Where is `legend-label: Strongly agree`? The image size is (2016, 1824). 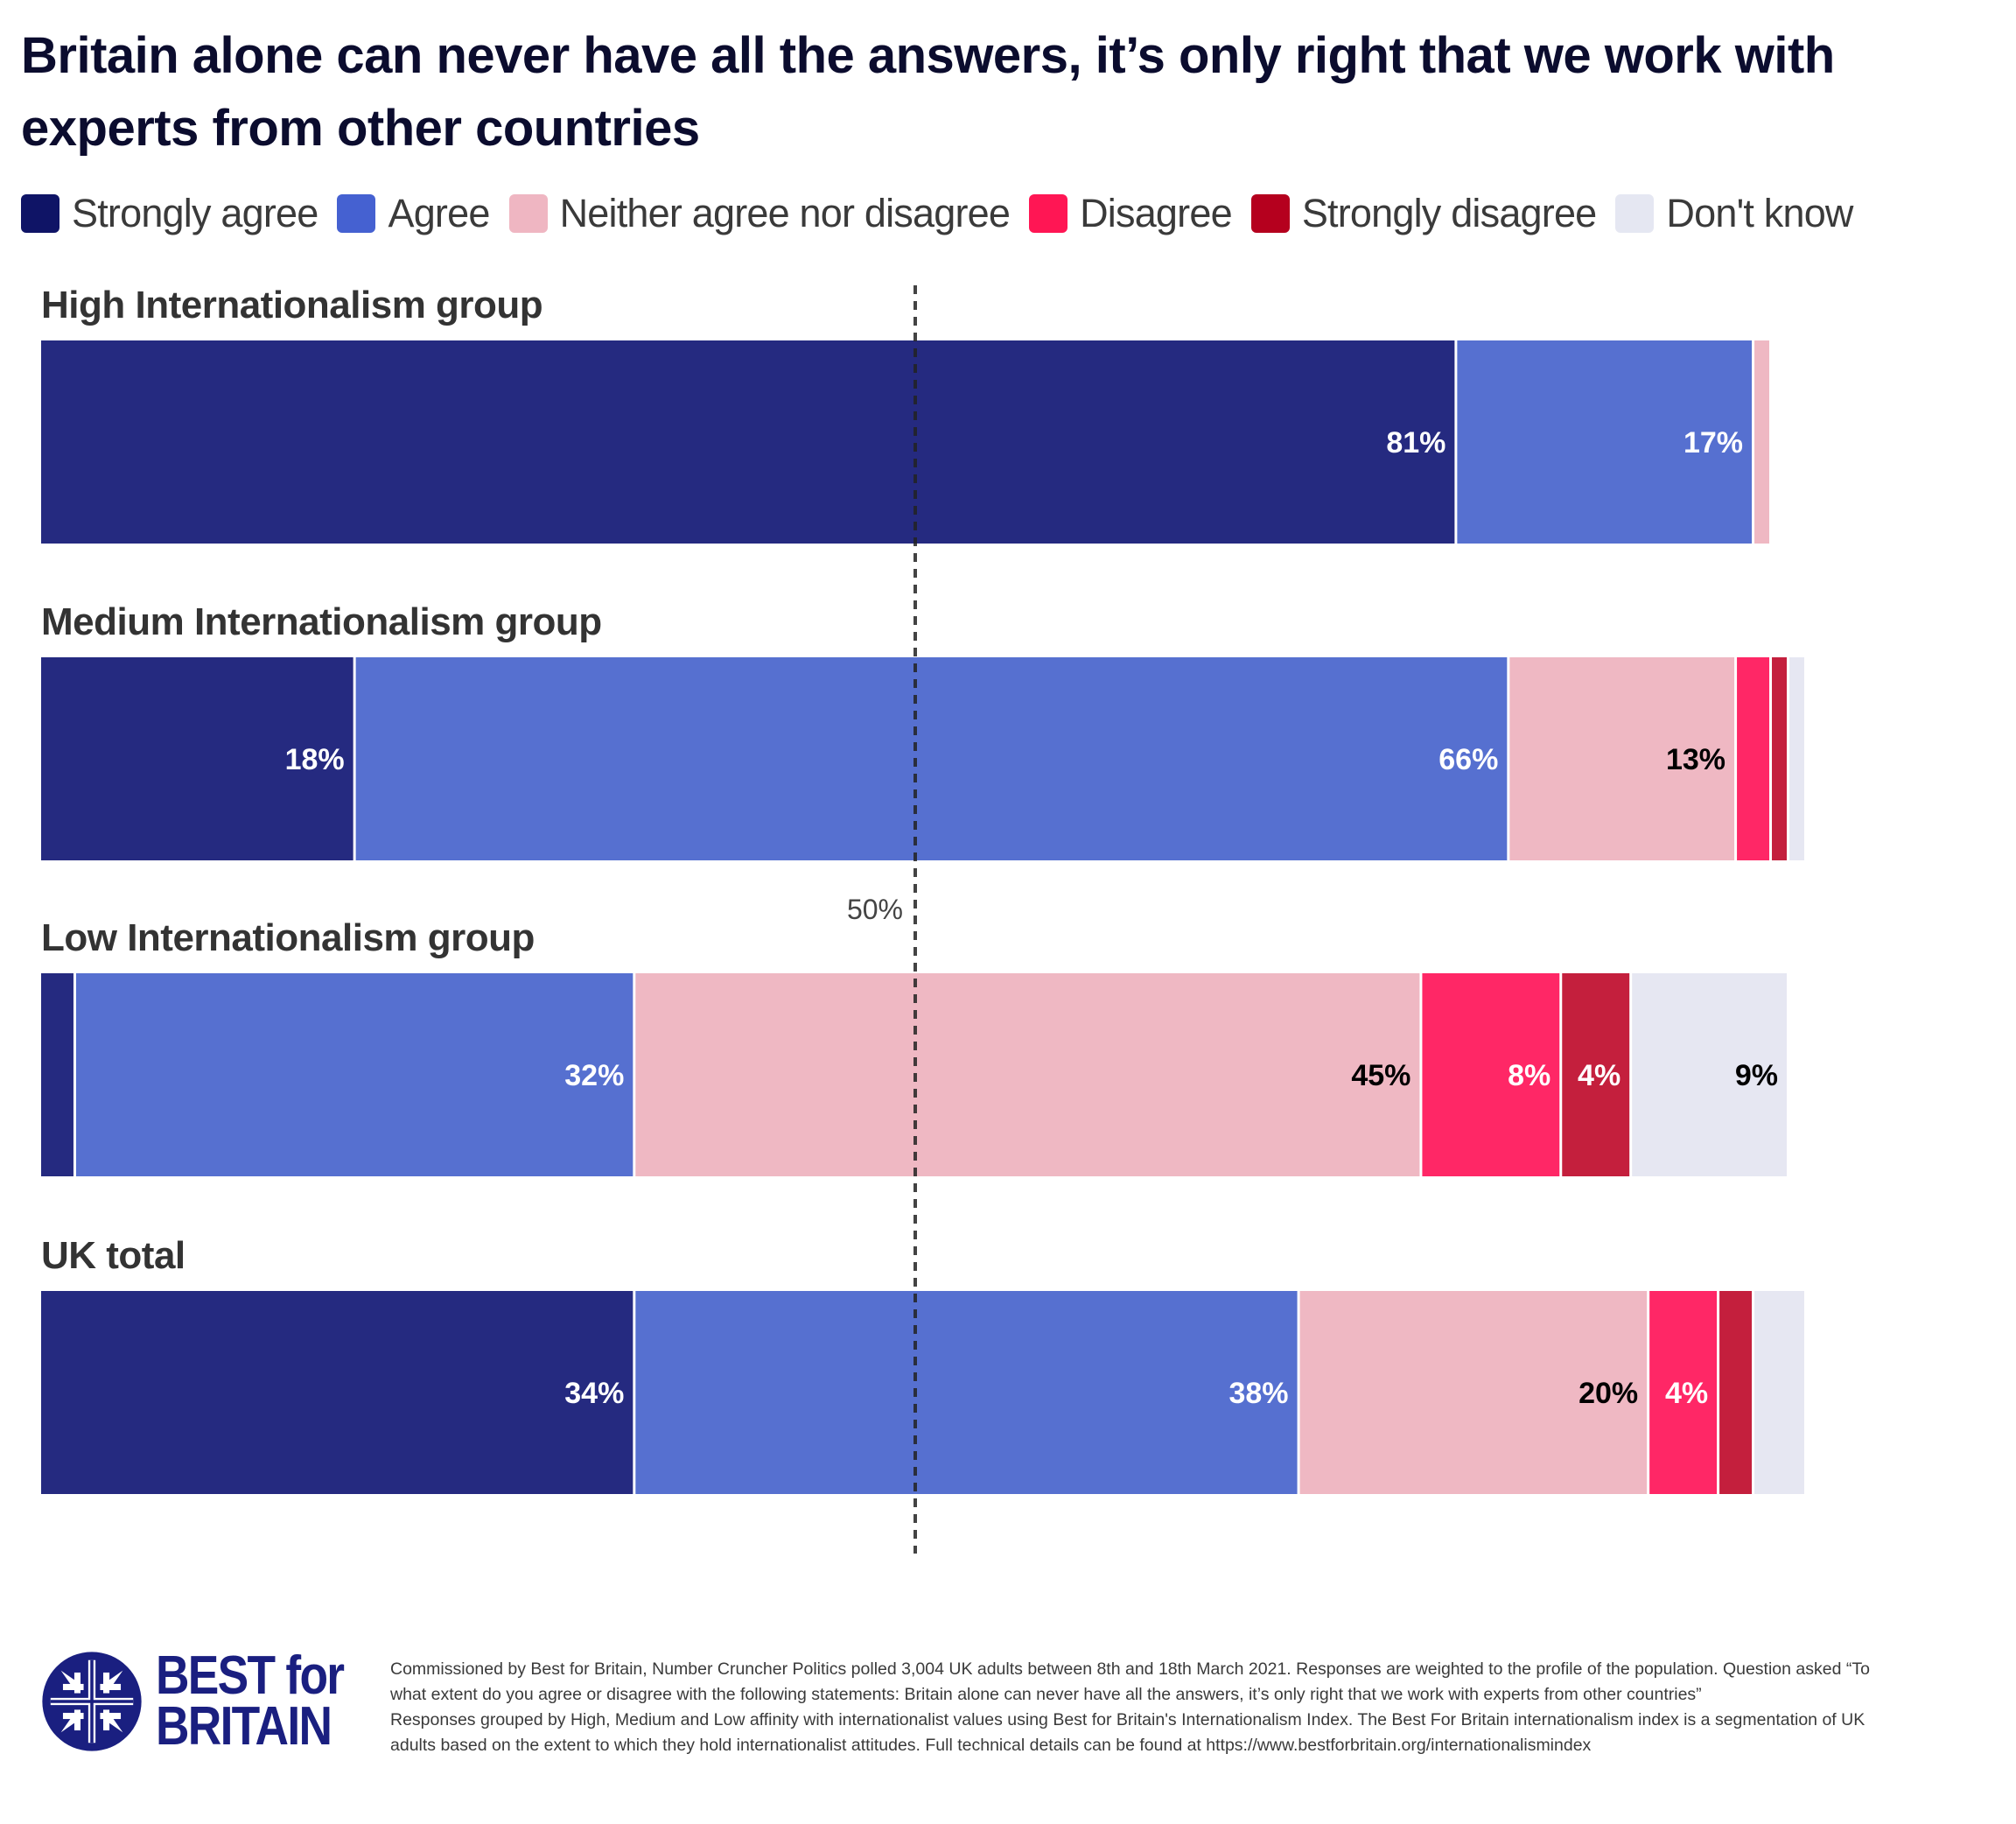
legend-label: Strongly agree is located at coordinates (195, 213).